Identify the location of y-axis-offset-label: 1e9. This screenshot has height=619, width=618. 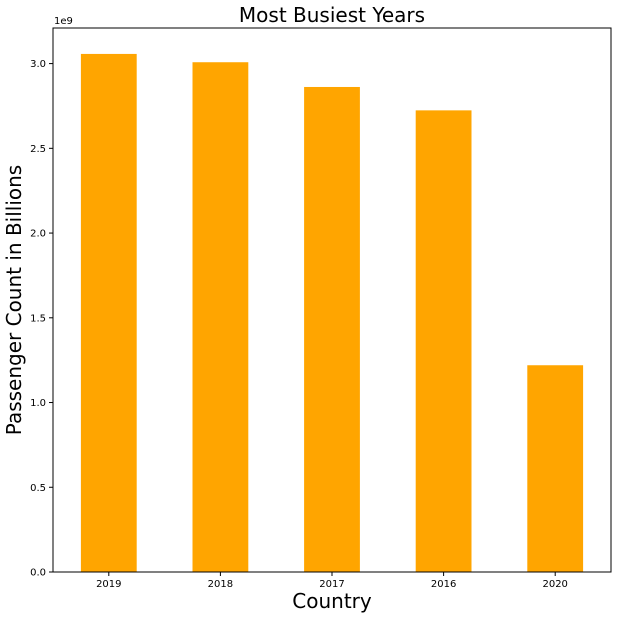
(63, 21).